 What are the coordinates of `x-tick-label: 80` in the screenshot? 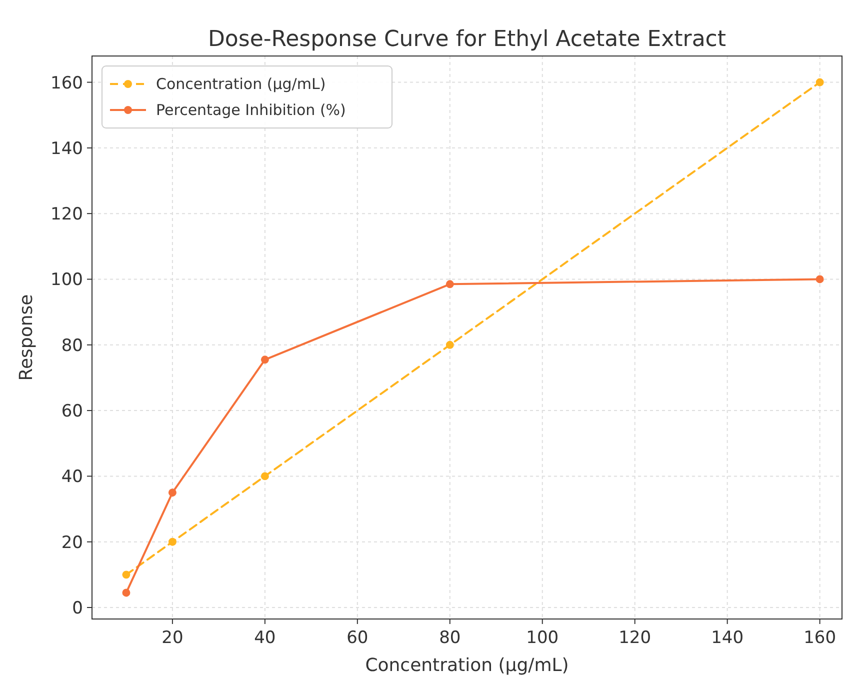 It's located at (450, 638).